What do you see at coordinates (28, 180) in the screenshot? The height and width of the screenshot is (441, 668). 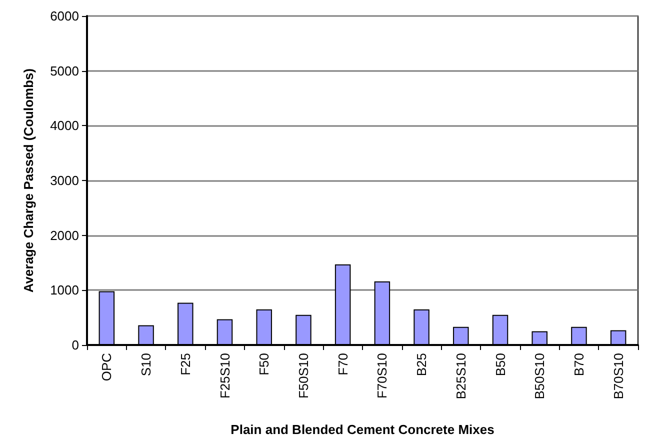 I see `y-axis-title: Average Charge Passed (Coulombs)` at bounding box center [28, 180].